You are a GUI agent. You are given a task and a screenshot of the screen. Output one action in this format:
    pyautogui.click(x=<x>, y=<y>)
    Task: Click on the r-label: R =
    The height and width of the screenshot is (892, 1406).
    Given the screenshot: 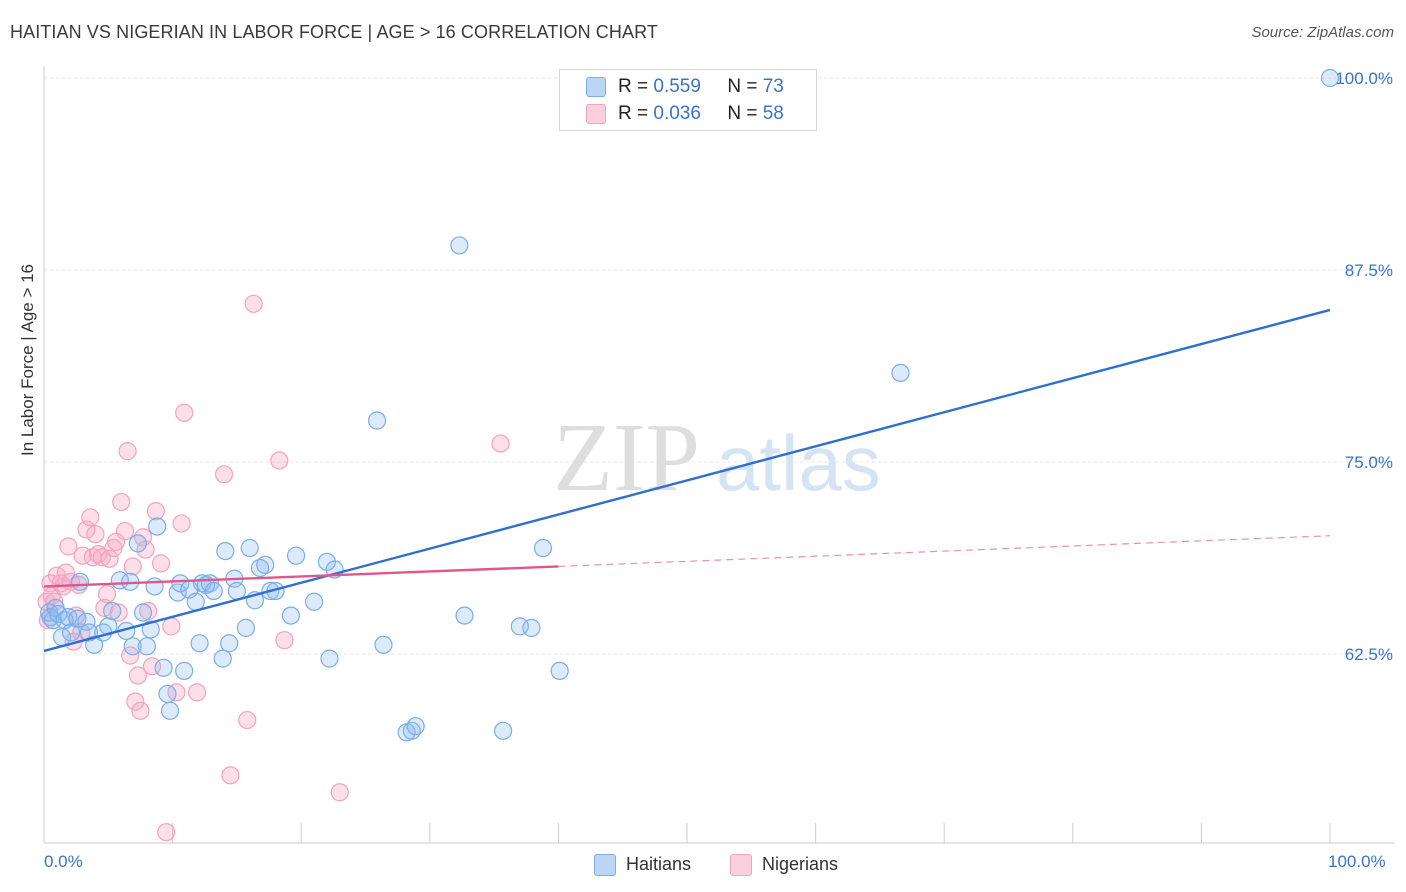 What is the action you would take?
    pyautogui.click(x=633, y=86)
    